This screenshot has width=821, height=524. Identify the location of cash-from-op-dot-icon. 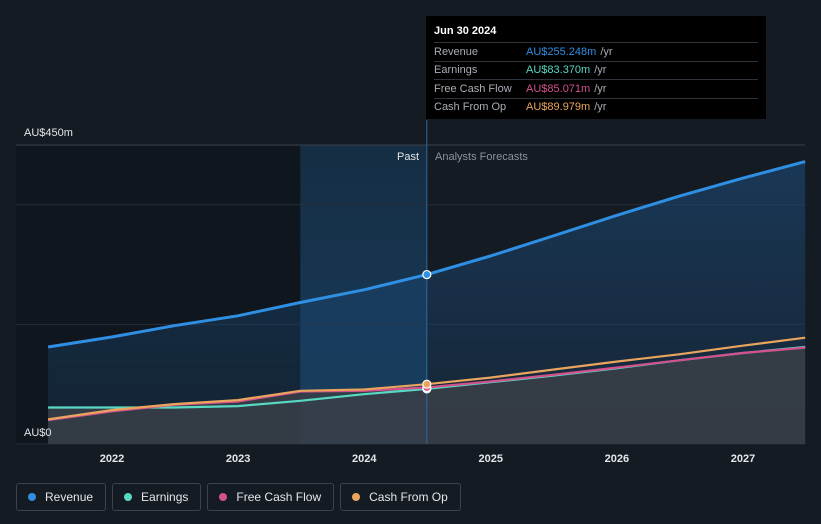
(356, 497).